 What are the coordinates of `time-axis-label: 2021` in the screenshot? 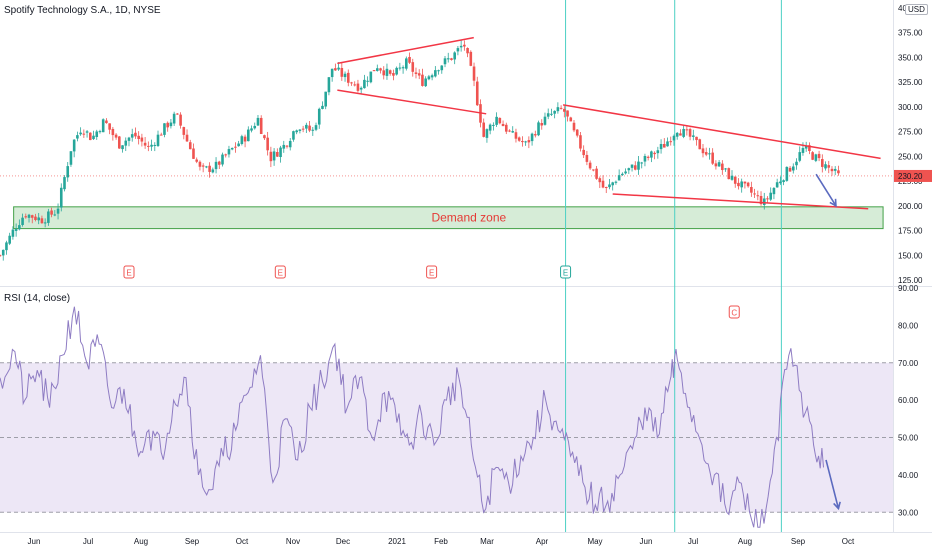 It's located at (397, 541).